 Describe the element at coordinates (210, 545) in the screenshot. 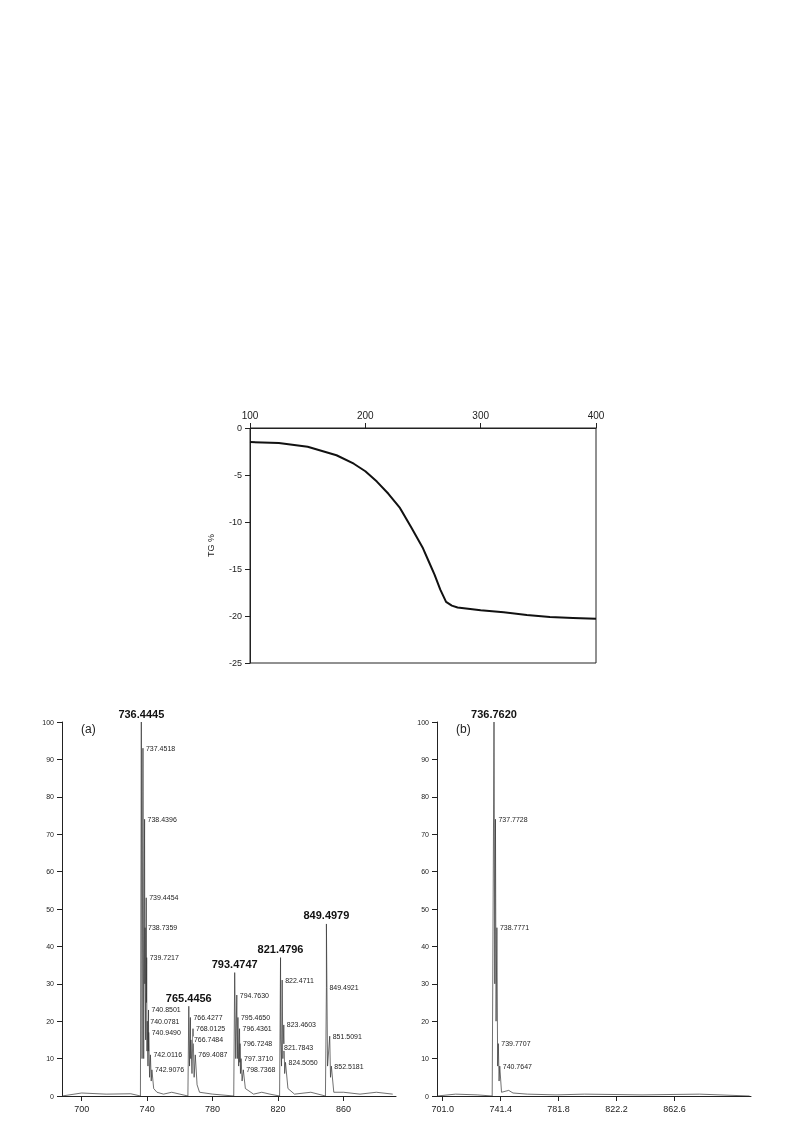

I see `y-axis-title: TG %` at that location.